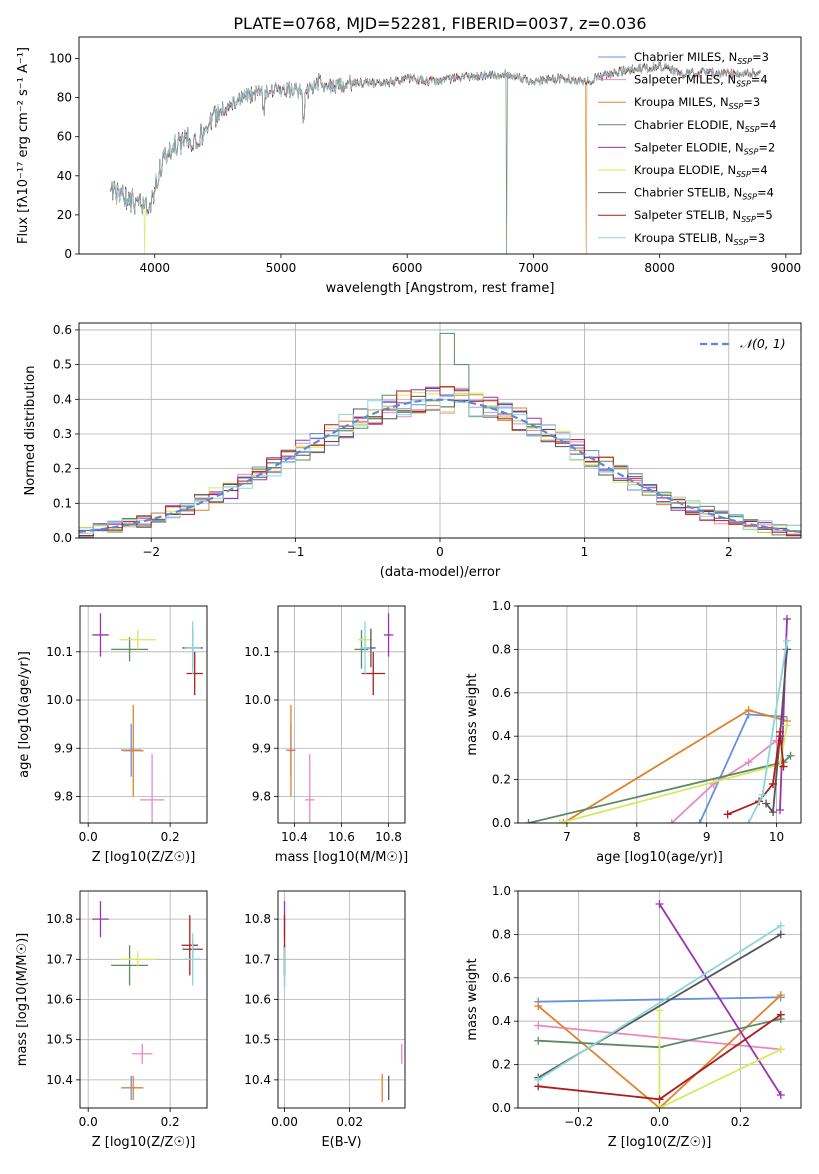  I want to click on x-tick-label: 10.8, so click(388, 837).